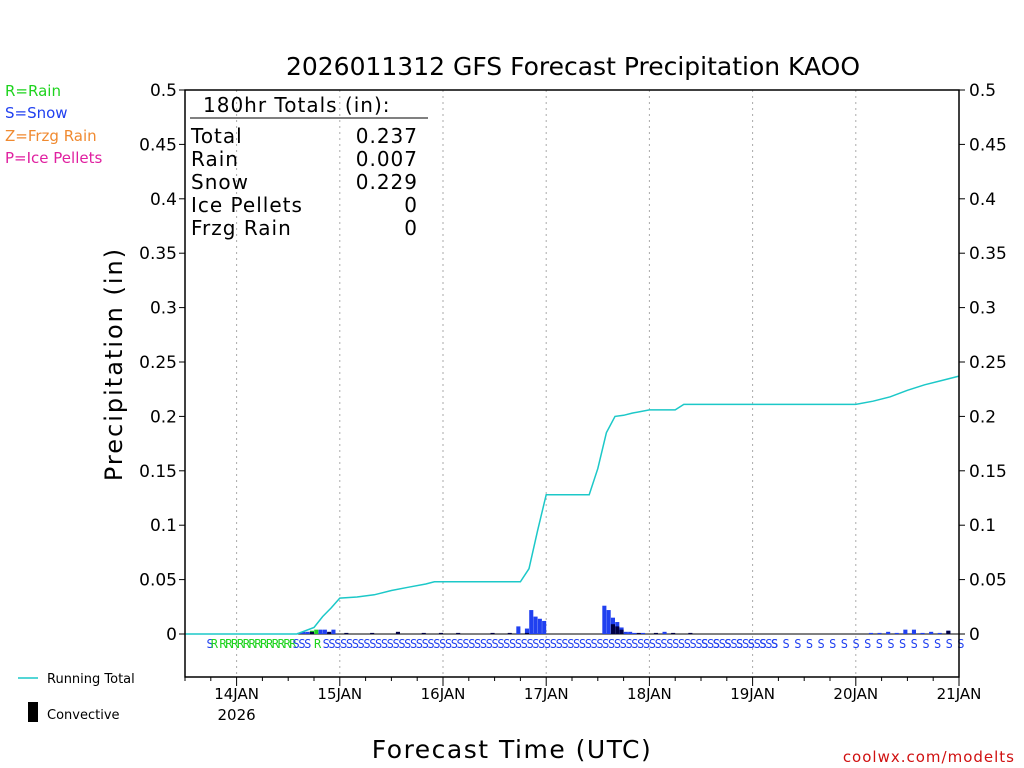 The height and width of the screenshot is (768, 1024). I want to click on x-tick-label: 17JAN, so click(546, 694).